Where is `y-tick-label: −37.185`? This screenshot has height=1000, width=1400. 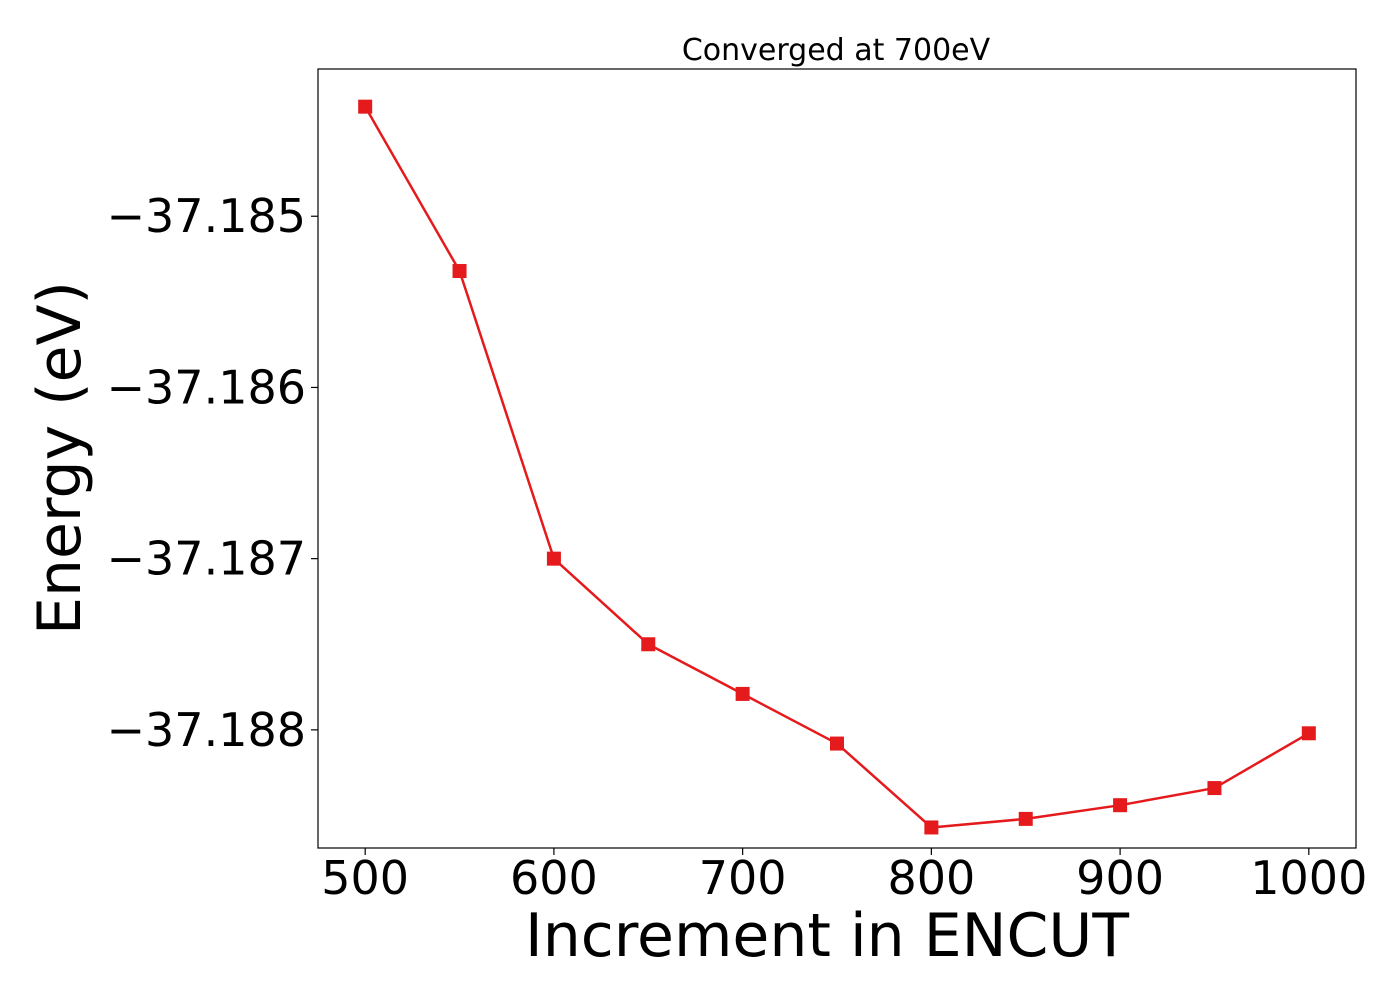 y-tick-label: −37.185 is located at coordinates (207, 216).